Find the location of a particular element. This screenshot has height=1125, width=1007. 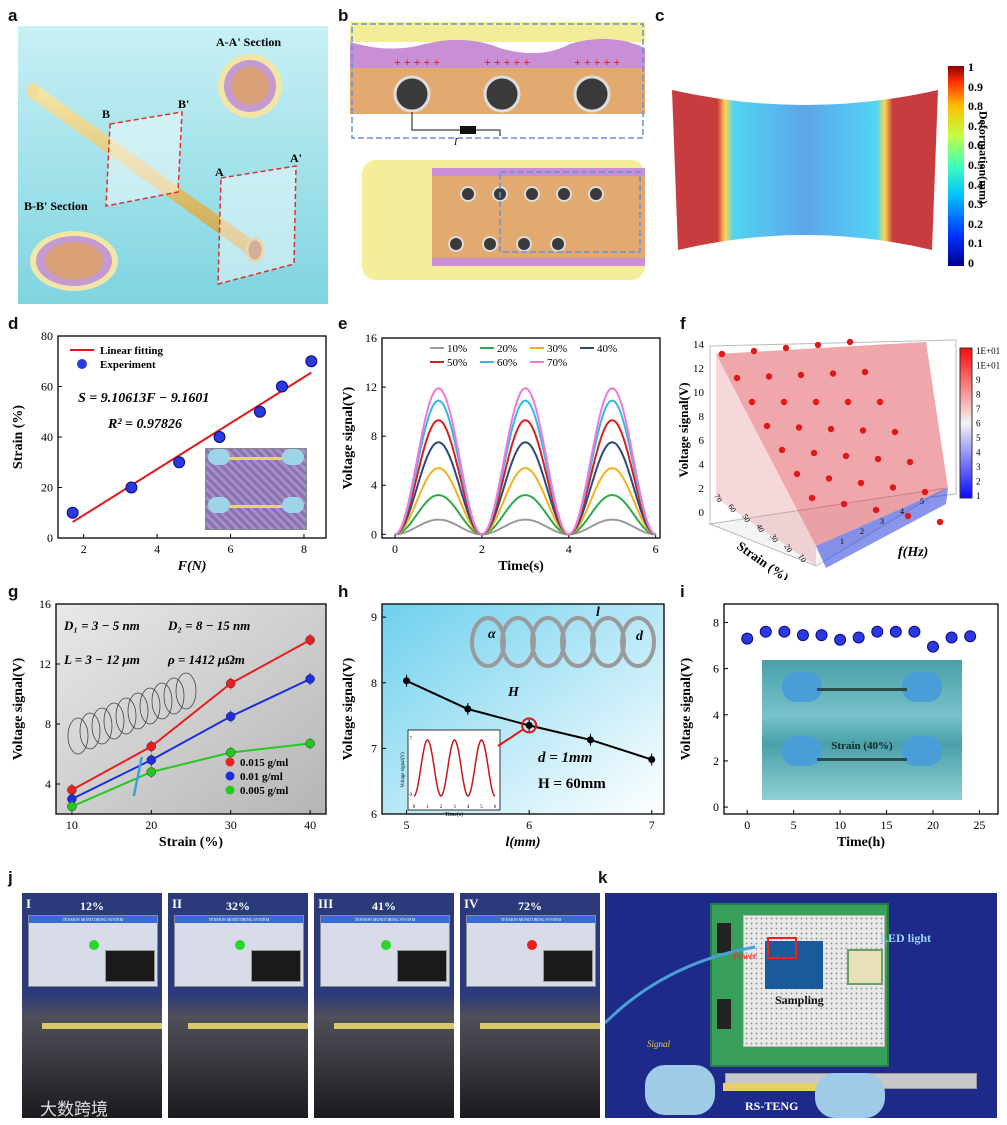

legend-entry: 50% is located at coordinates (457, 363).